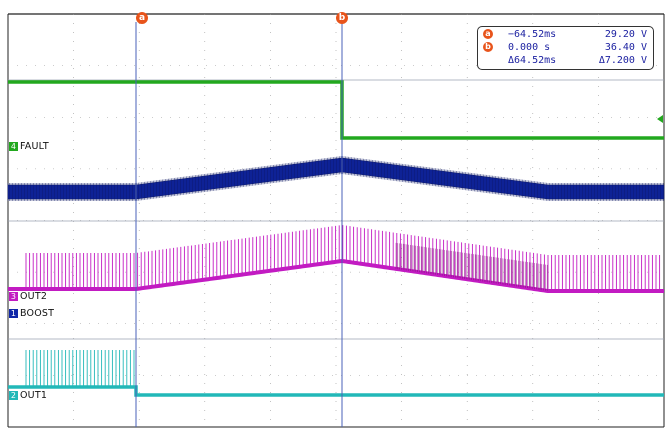 This screenshot has height=438, width=671. What do you see at coordinates (34, 395) in the screenshot?
I see `out1-label: OUT1` at bounding box center [34, 395].